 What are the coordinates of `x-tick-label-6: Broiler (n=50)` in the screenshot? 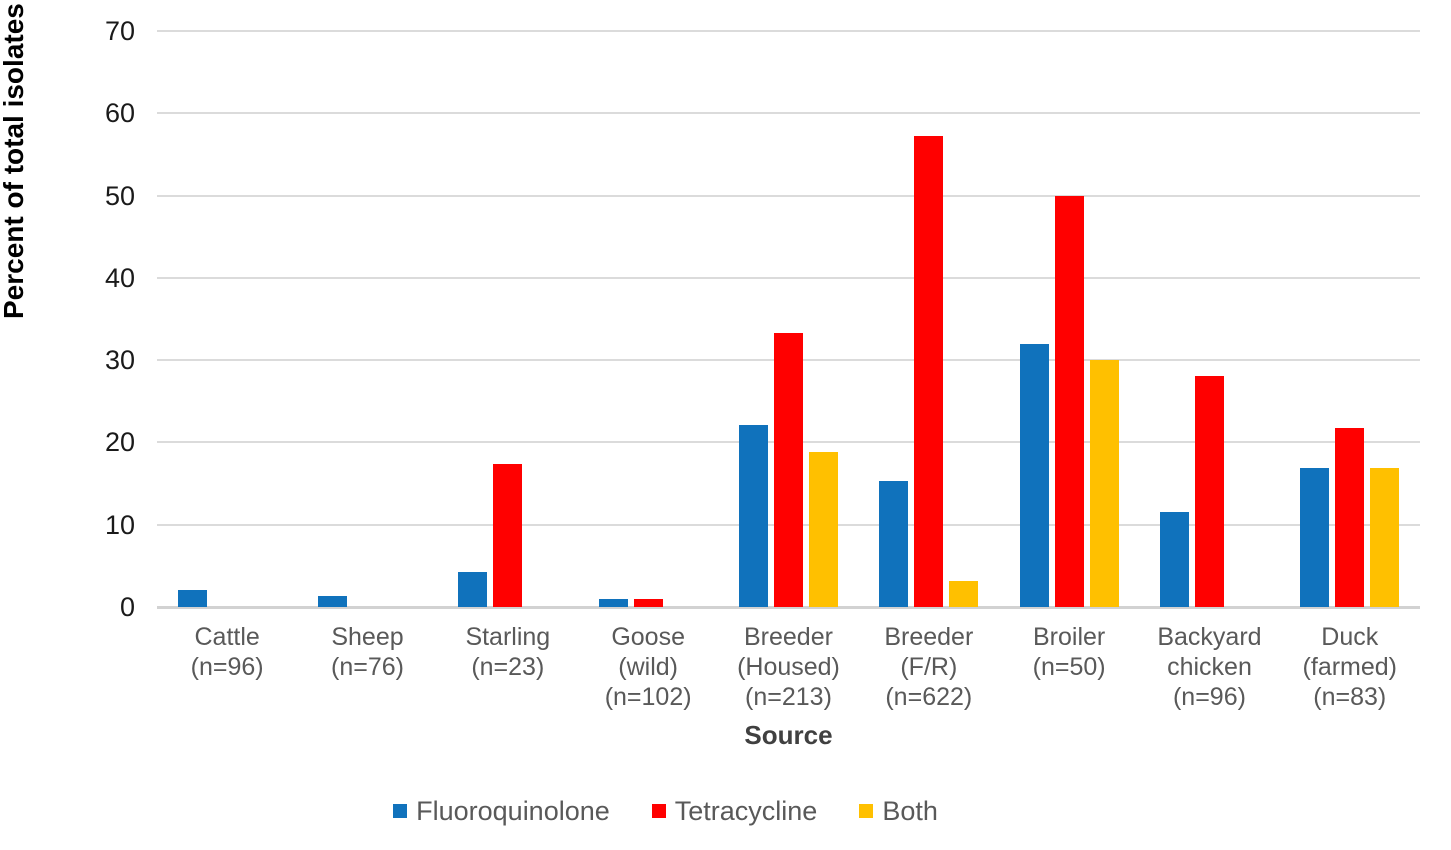 It's located at (1069, 667).